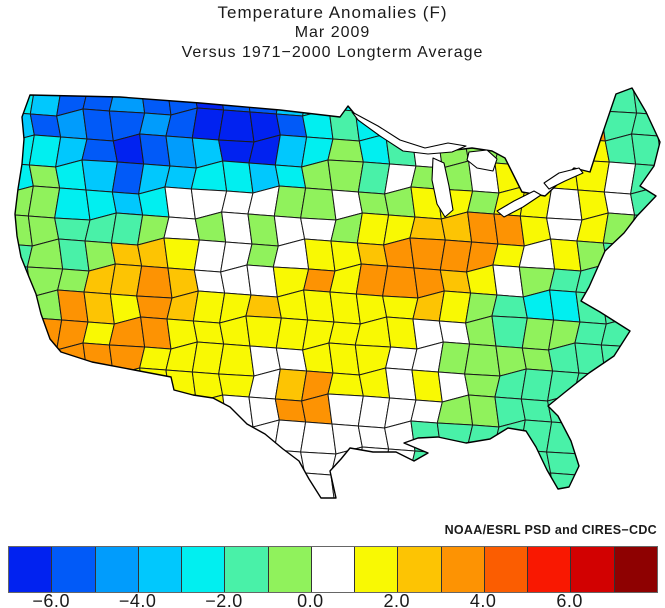 This screenshot has width=665, height=608. I want to click on colorbar-tick-label: −6.0, so click(51, 599).